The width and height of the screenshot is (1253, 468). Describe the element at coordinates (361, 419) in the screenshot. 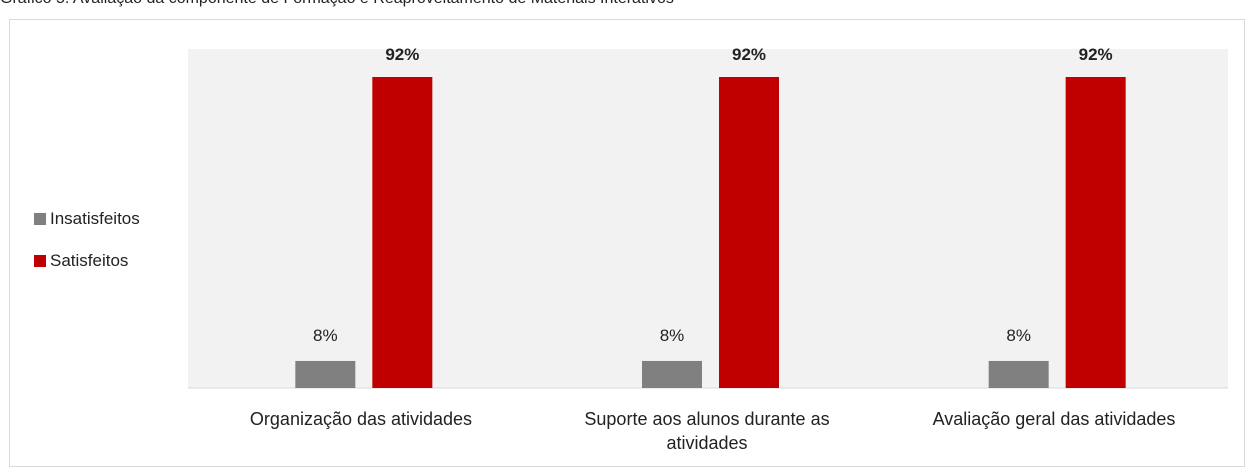

I see `category-label-organizacao: Organização das atividades` at that location.